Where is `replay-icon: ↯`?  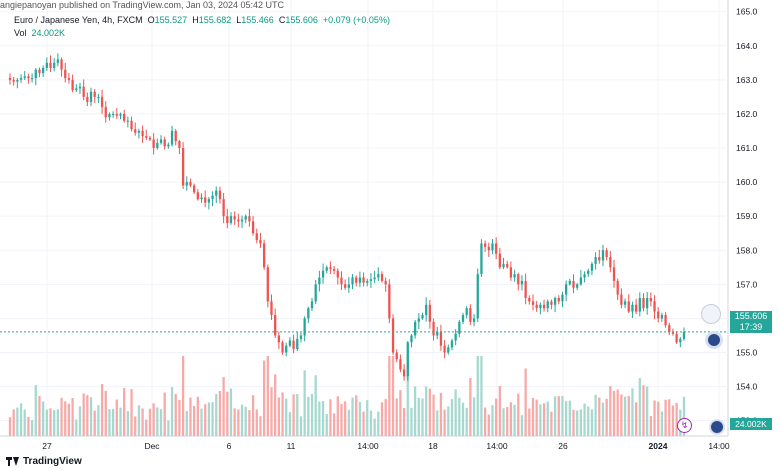
replay-icon: ↯ is located at coordinates (684, 425).